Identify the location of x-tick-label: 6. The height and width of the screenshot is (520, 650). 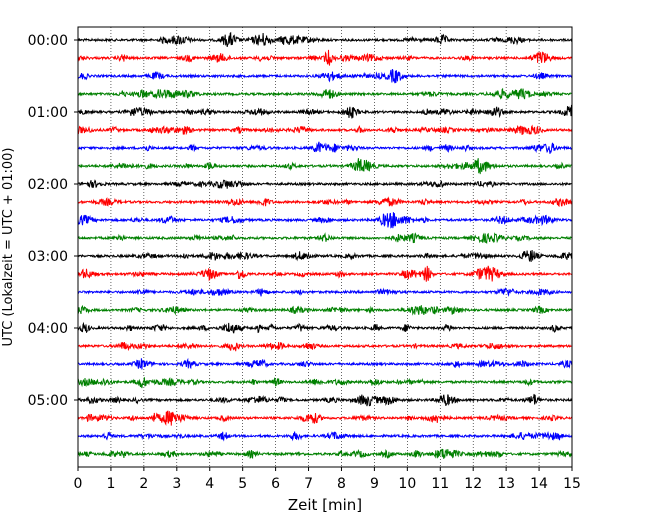
(275, 484).